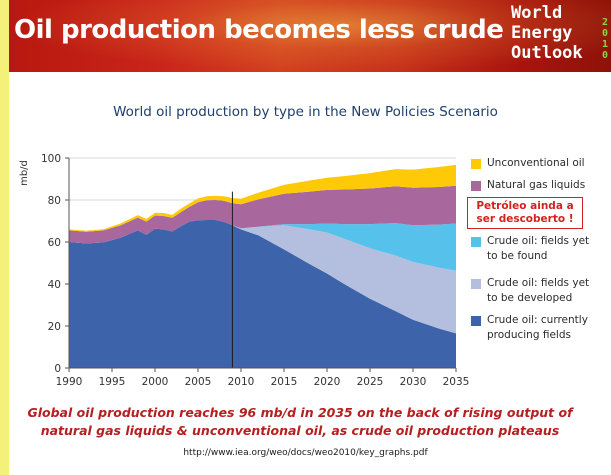  Describe the element at coordinates (537, 320) in the screenshot. I see `legend-label-crude-oil-currently-producing-fields: Crude oil: currently` at that location.